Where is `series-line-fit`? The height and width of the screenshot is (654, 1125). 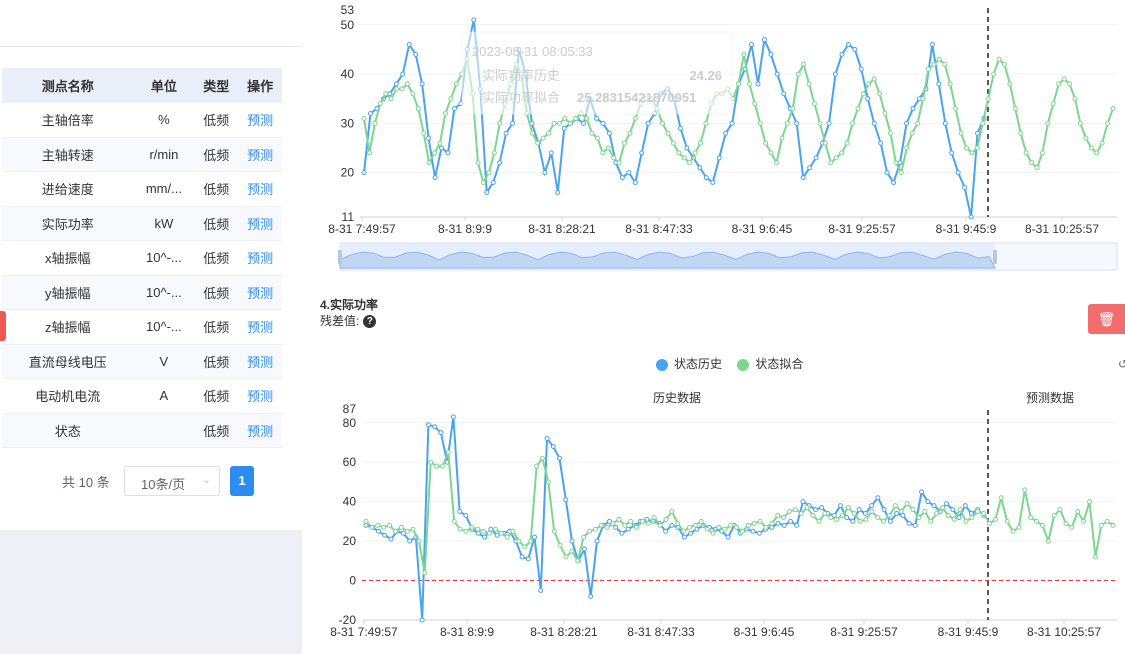
series-line-fit is located at coordinates (739, 512).